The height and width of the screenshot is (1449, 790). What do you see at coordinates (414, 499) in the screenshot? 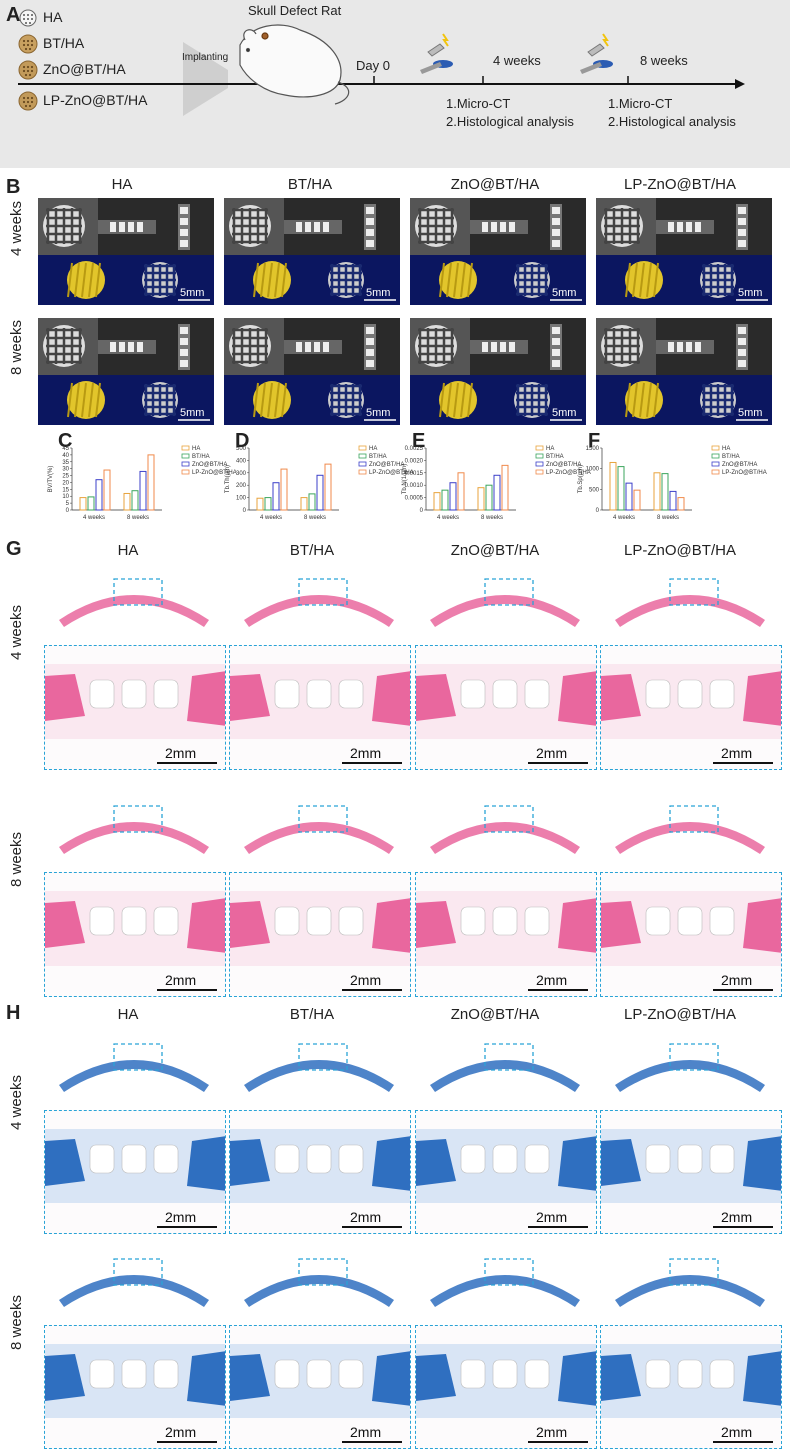
I see `y-tick-label: 0.0005` at bounding box center [414, 499].